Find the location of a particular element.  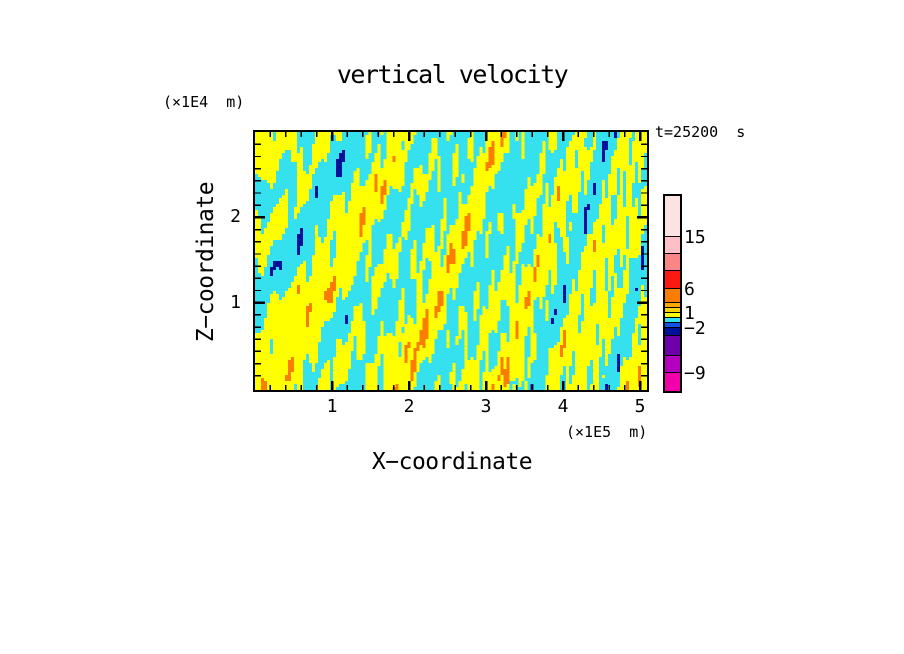

x-axis-title: X−coordinate is located at coordinates (452, 462).